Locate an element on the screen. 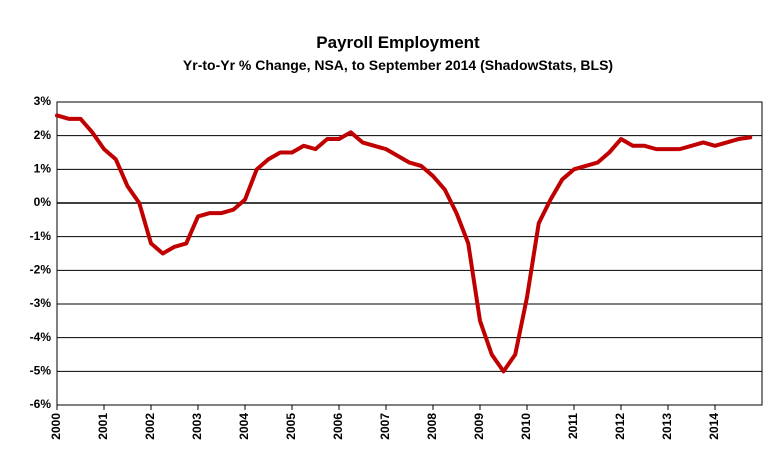  x-tick-label: 2003 is located at coordinates (197, 426).